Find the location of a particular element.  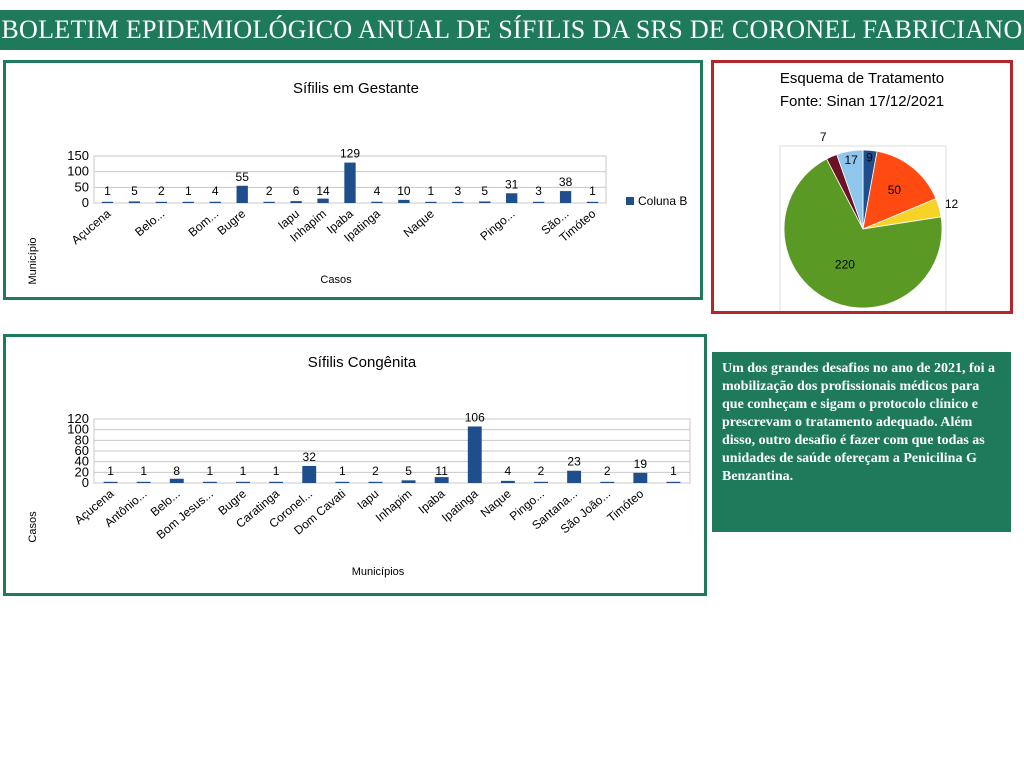

data-label: 7 is located at coordinates (823, 137).